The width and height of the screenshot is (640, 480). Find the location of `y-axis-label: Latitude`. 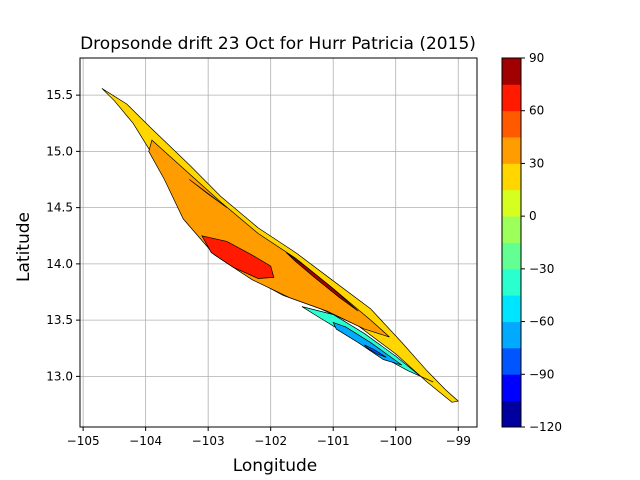

y-axis-label: Latitude is located at coordinates (24, 247).